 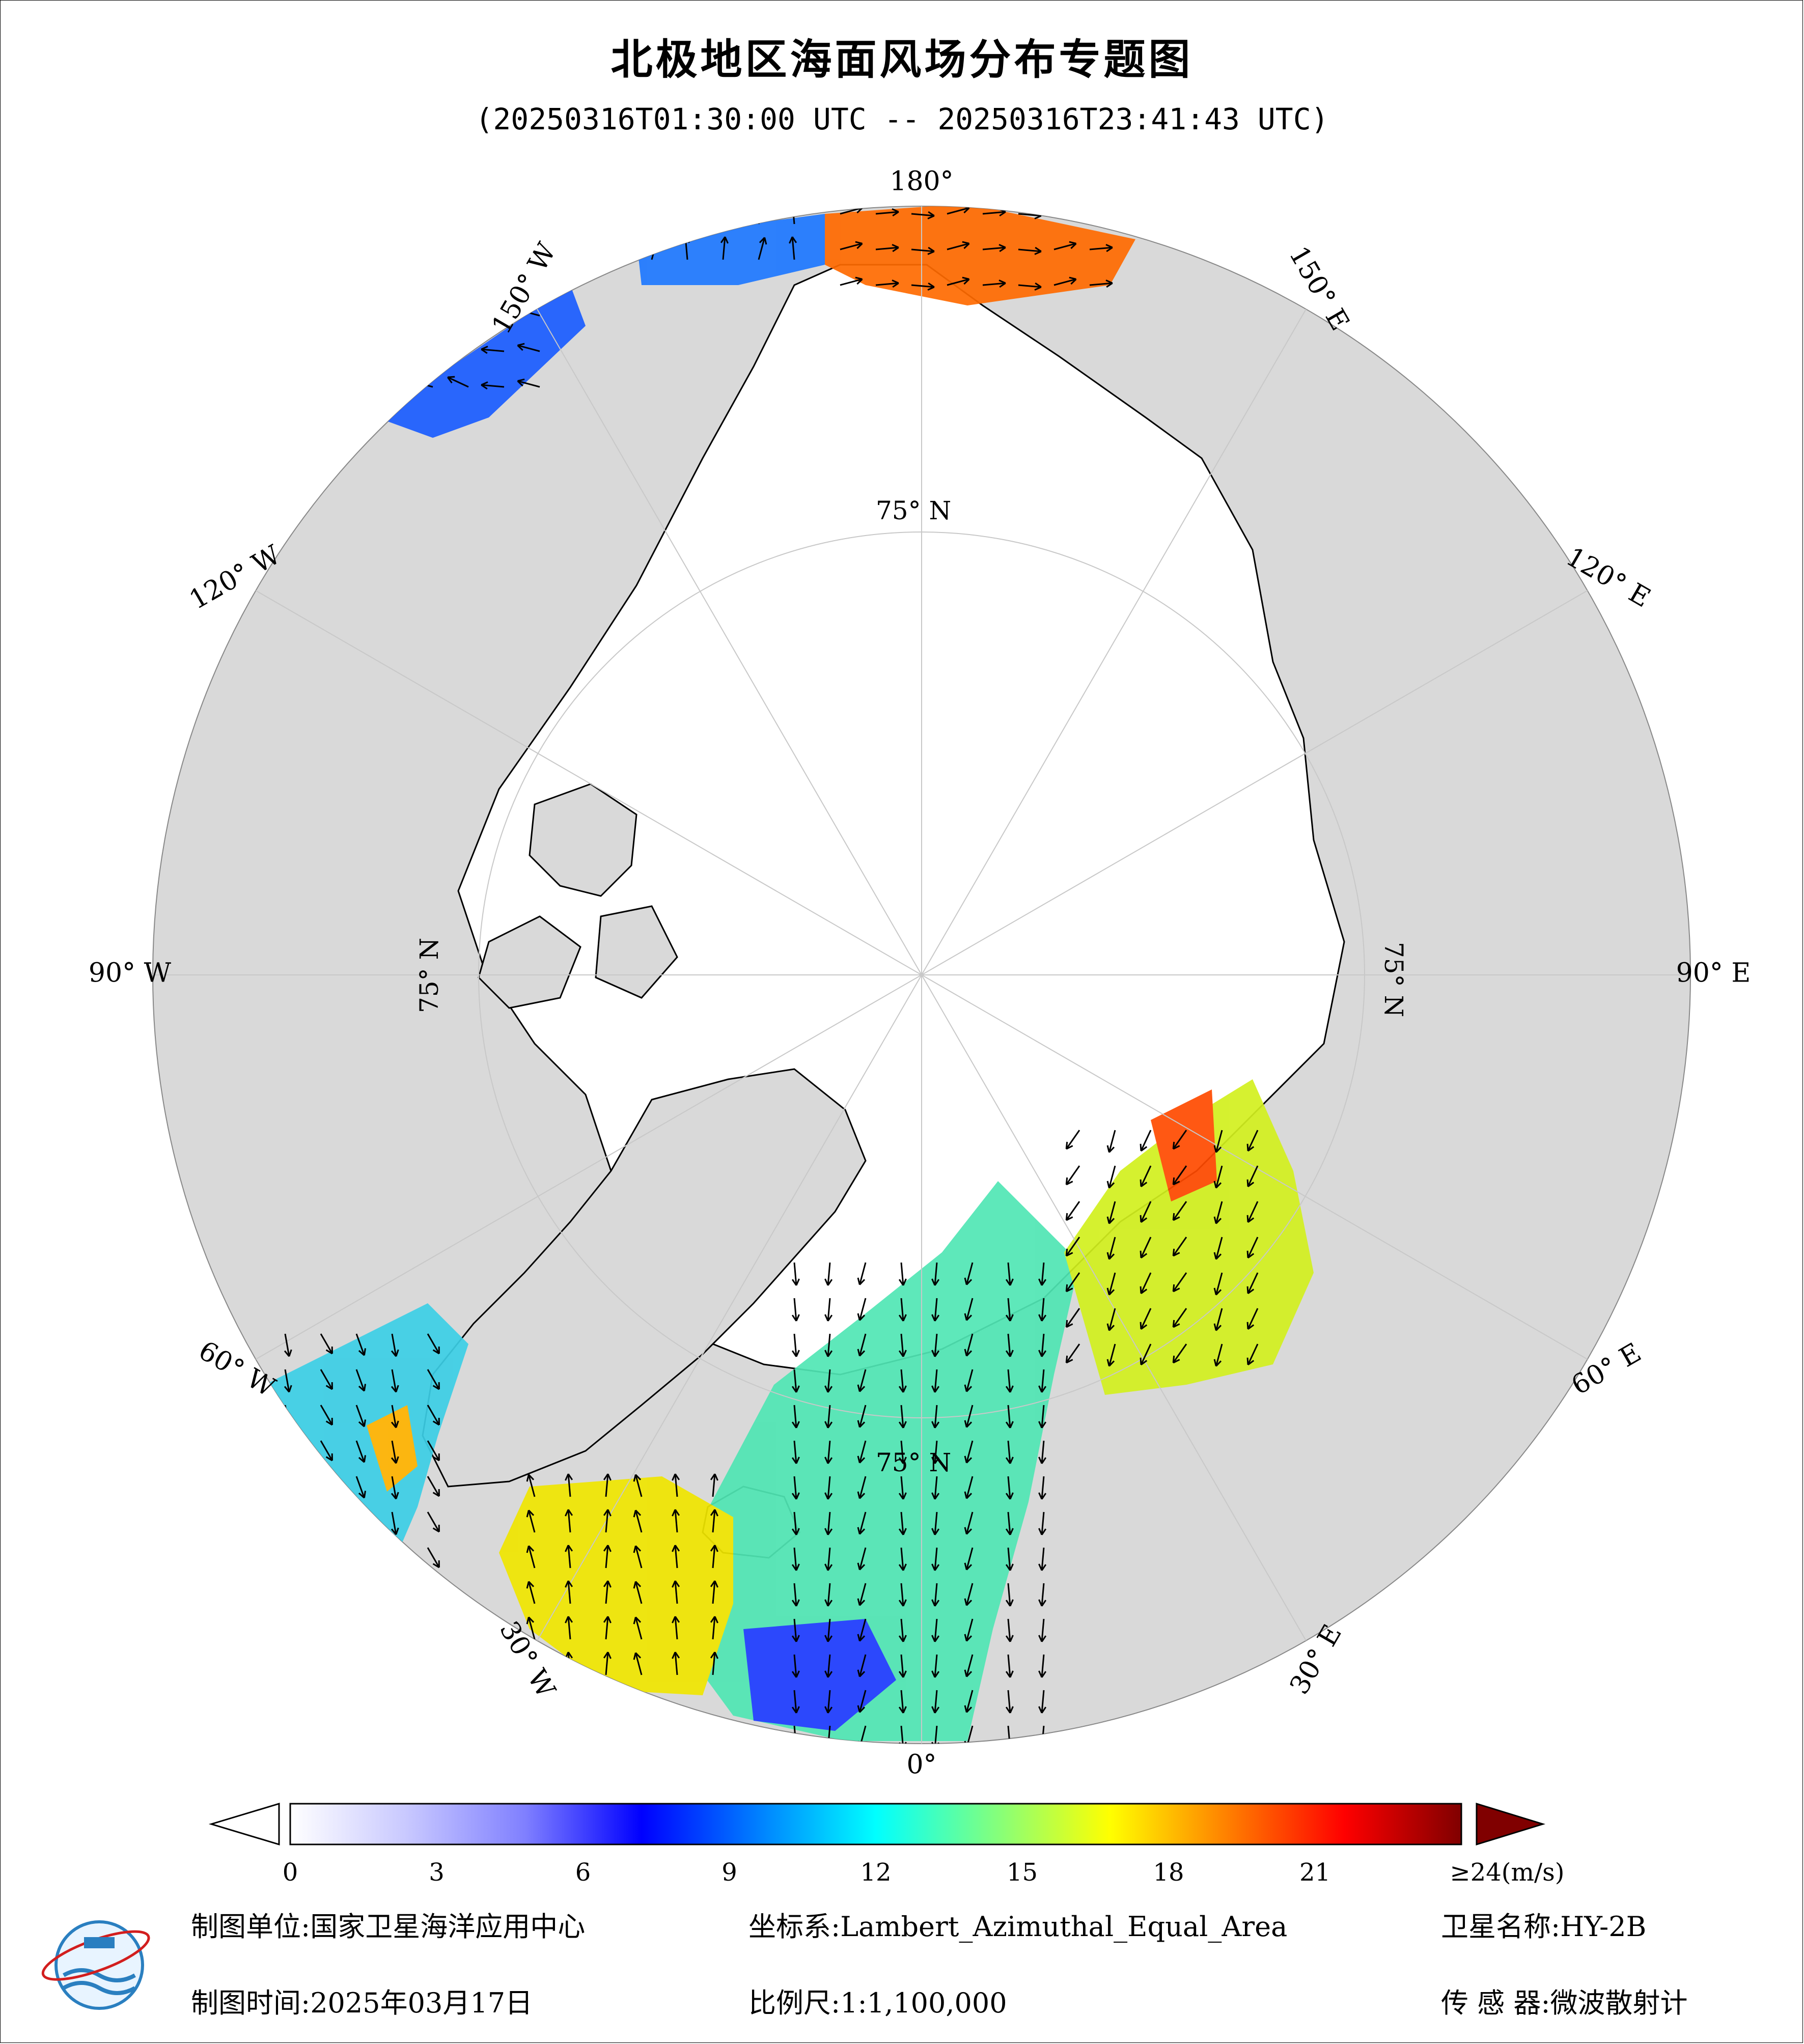 What do you see at coordinates (729, 1872) in the screenshot?
I see `colorbar-tick-label: 9` at bounding box center [729, 1872].